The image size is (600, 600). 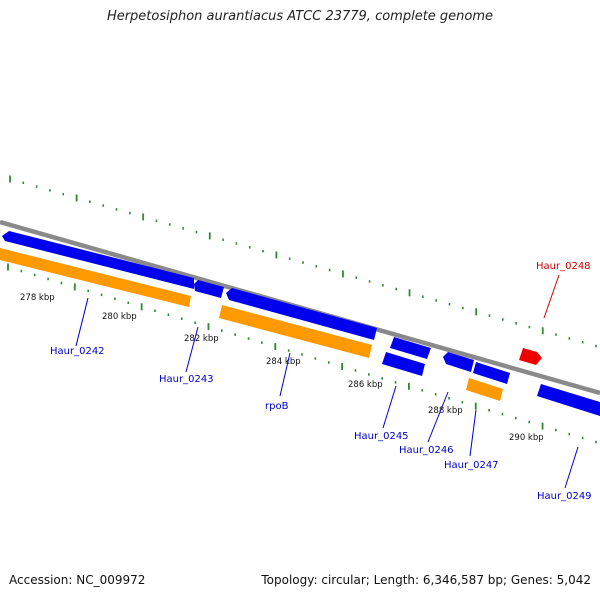 What do you see at coordinates (119, 317) in the screenshot?
I see `scale-label: 280 kbp` at bounding box center [119, 317].